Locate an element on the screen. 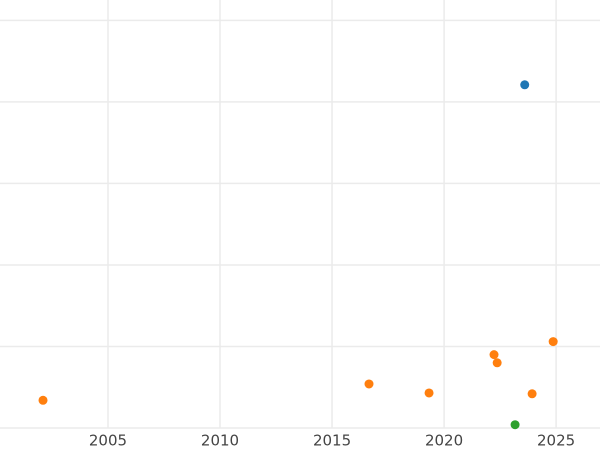  x-tick-label: 2005 is located at coordinates (108, 441).